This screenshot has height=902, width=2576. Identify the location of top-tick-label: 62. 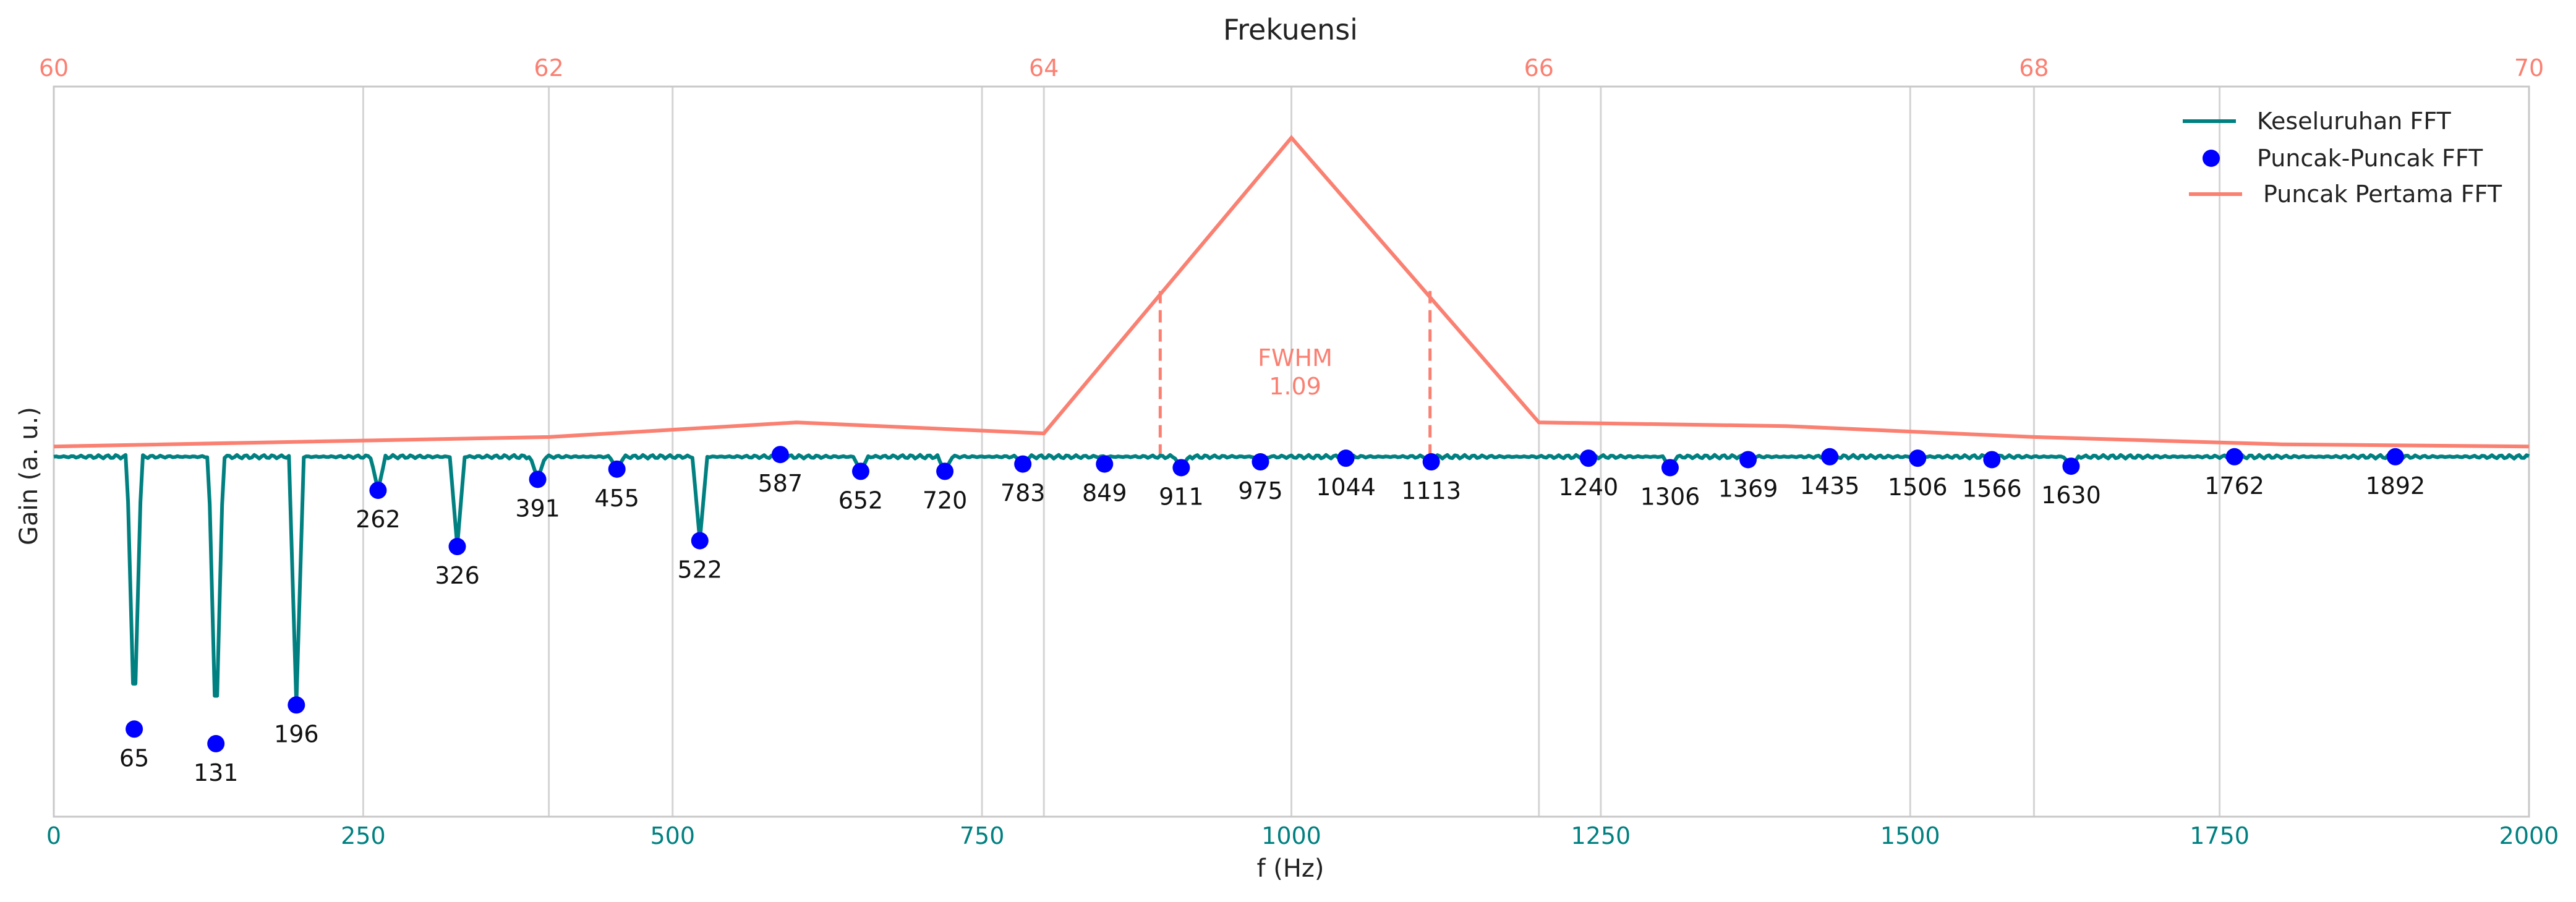
(548, 68).